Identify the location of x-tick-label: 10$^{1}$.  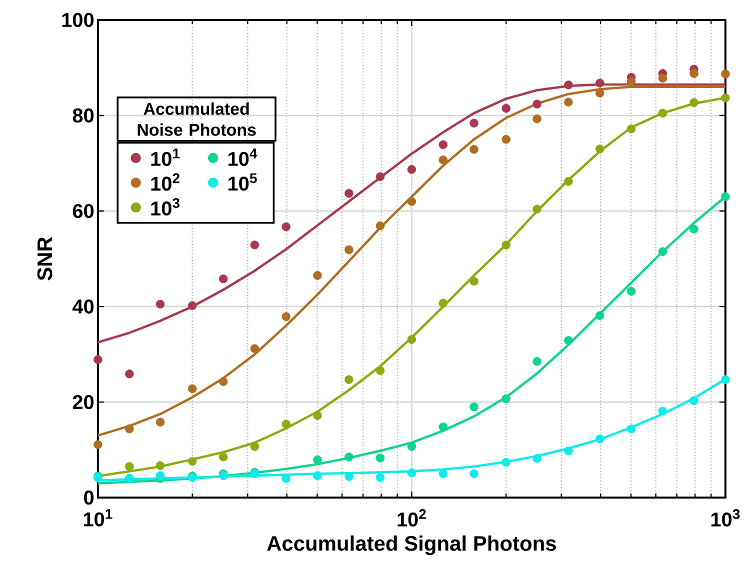
(98, 518).